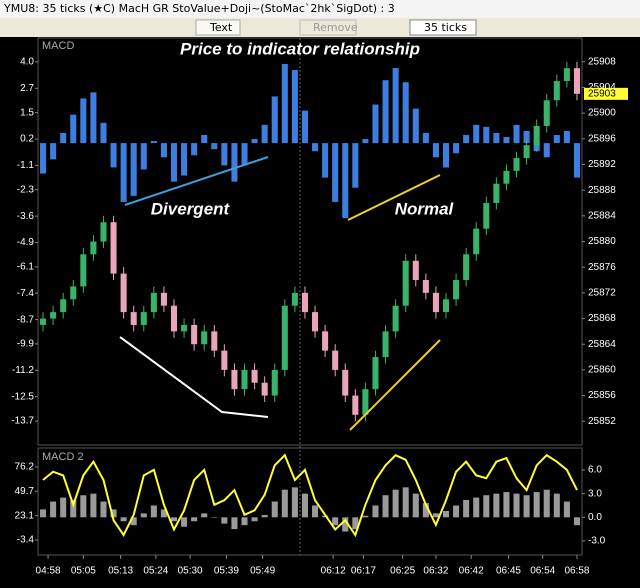  I want to click on text-button, so click(218, 27).